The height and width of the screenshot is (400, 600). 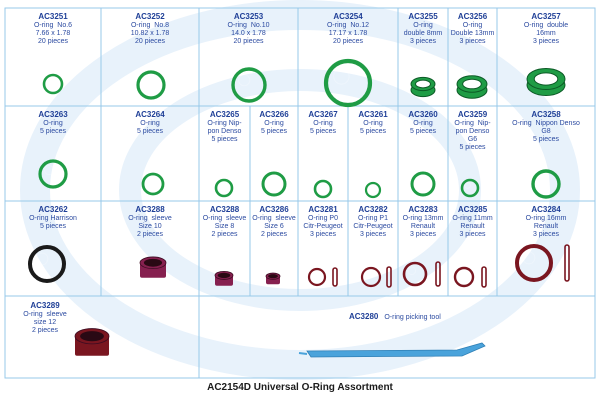 What do you see at coordinates (348, 33) in the screenshot?
I see `item-description: 17.17 x 1.78` at bounding box center [348, 33].